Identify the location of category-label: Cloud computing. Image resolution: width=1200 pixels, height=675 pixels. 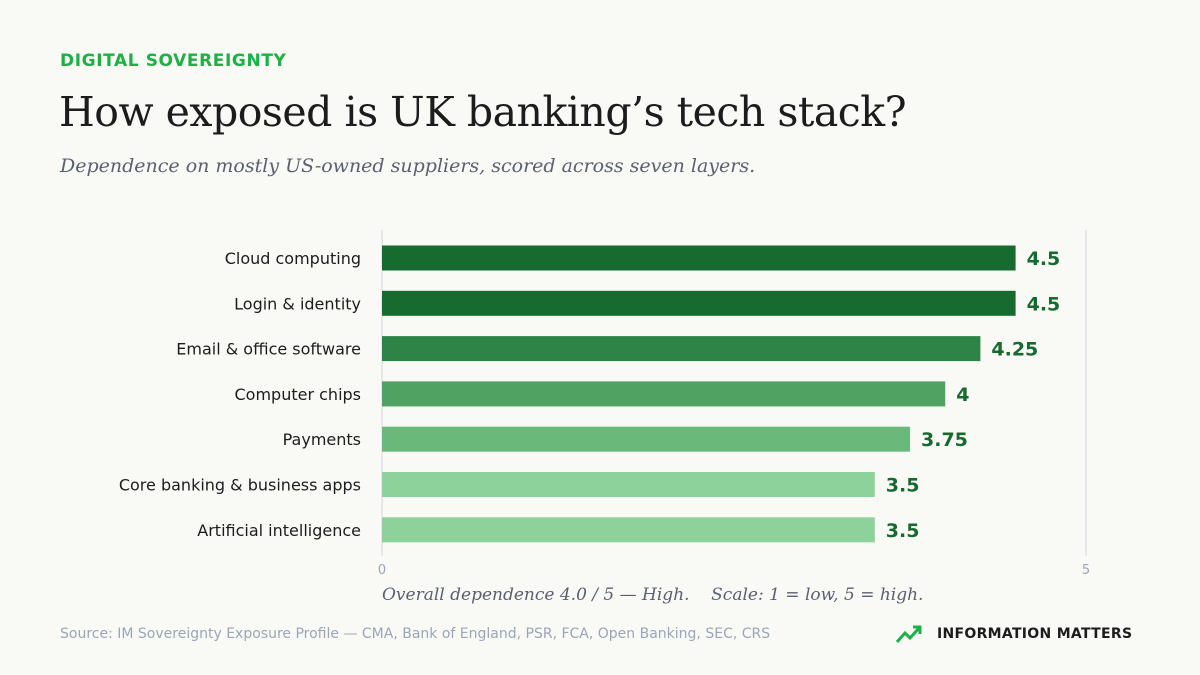
(293, 258).